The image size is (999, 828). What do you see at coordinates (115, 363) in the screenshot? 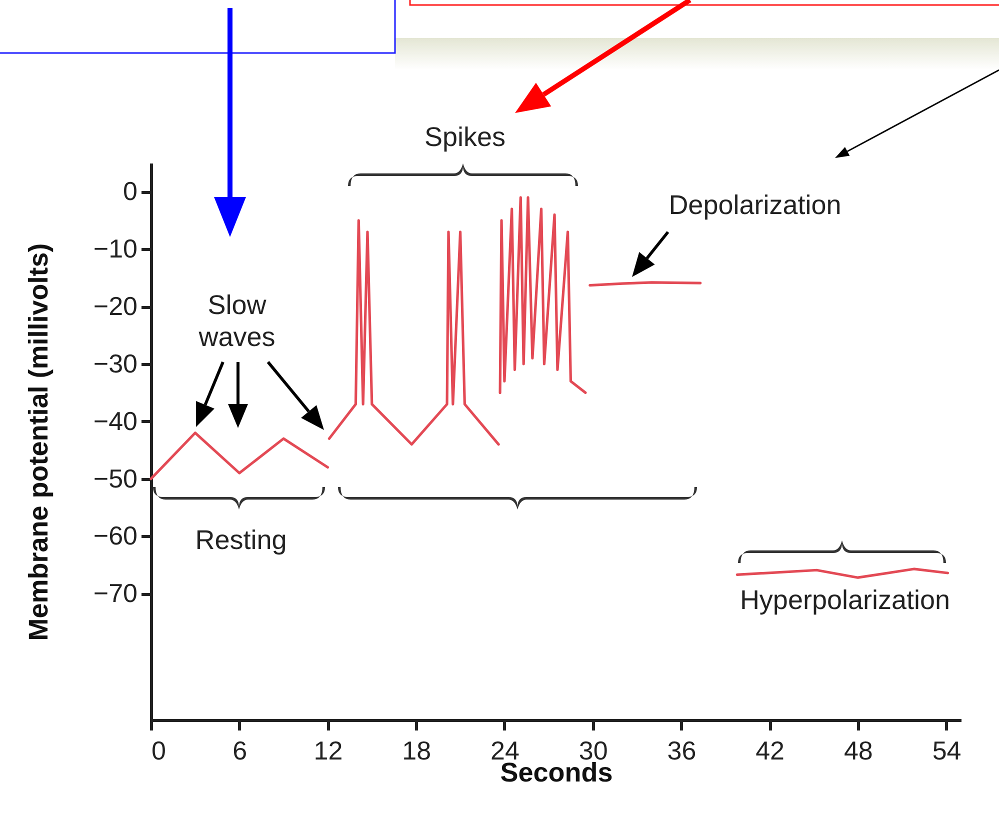
I see `y-tick-label: −30` at bounding box center [115, 363].